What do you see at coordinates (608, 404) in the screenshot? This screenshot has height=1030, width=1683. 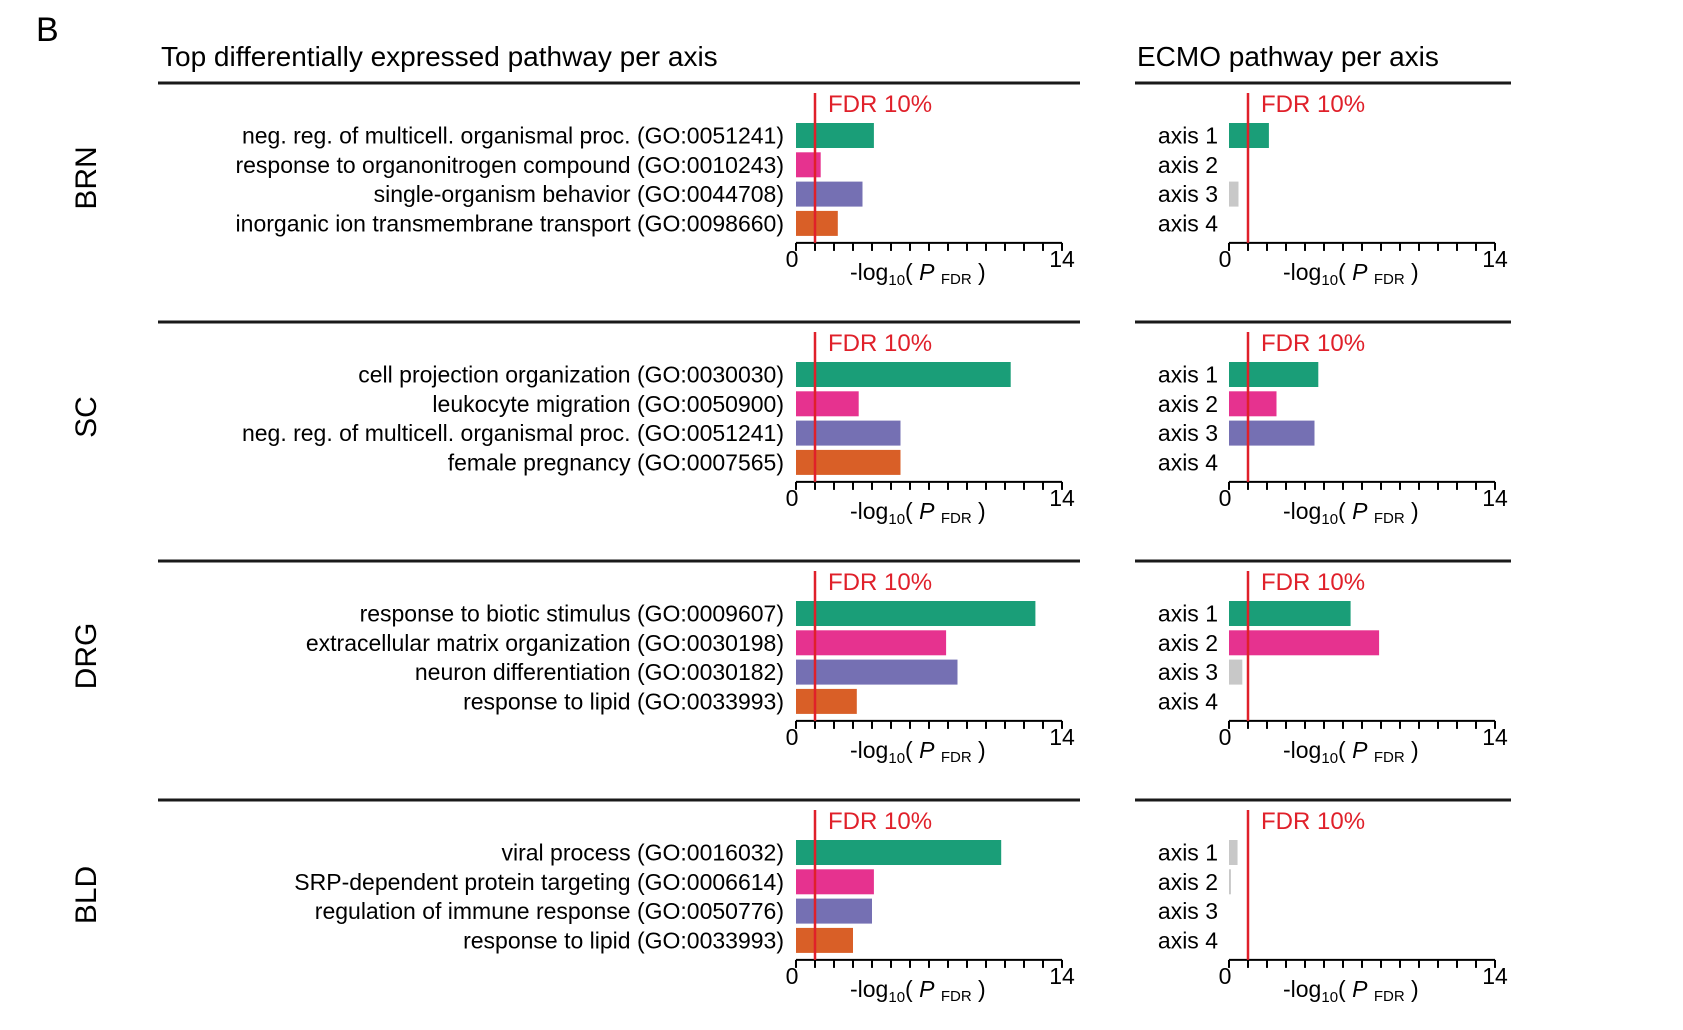 I see `category-label: leukocyte migration (GO:0050900)` at bounding box center [608, 404].